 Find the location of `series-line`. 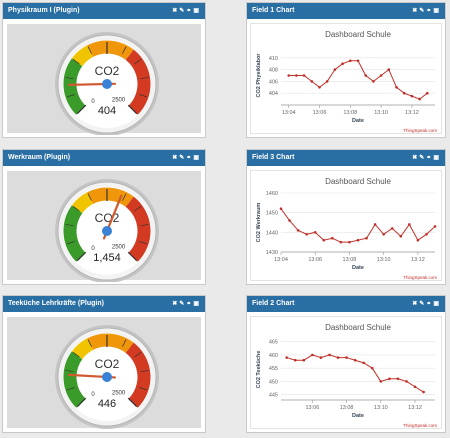

series-line is located at coordinates (358, 225).